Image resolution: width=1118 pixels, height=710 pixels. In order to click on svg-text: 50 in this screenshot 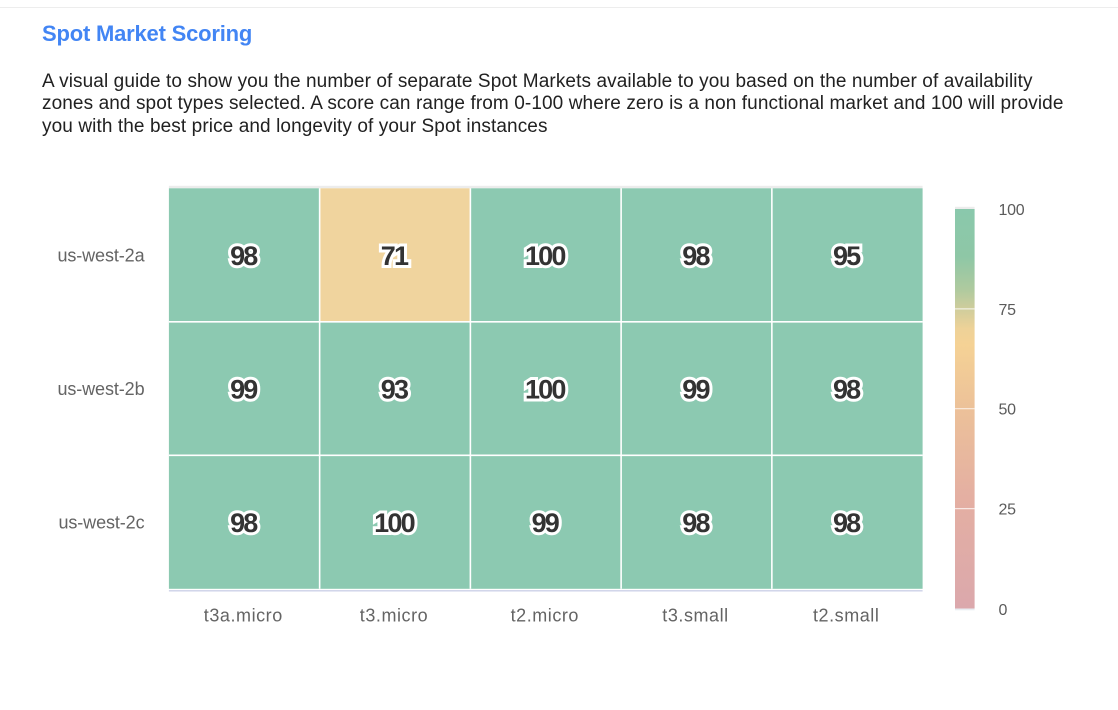, I will do `click(1008, 410)`.